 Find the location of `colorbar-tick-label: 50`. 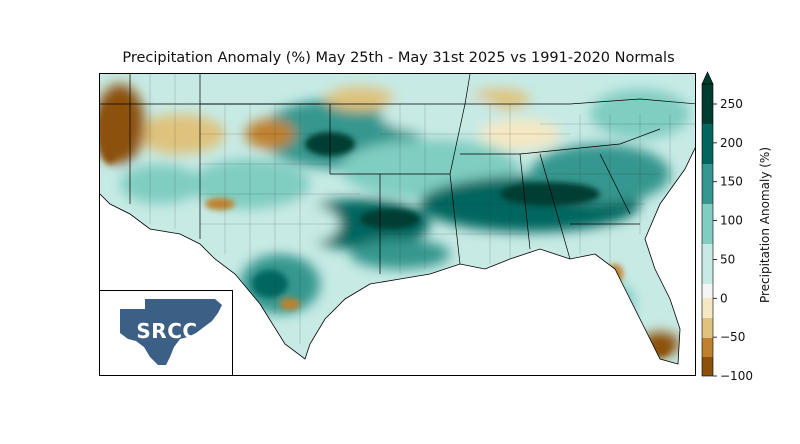

colorbar-tick-label: 50 is located at coordinates (727, 259).